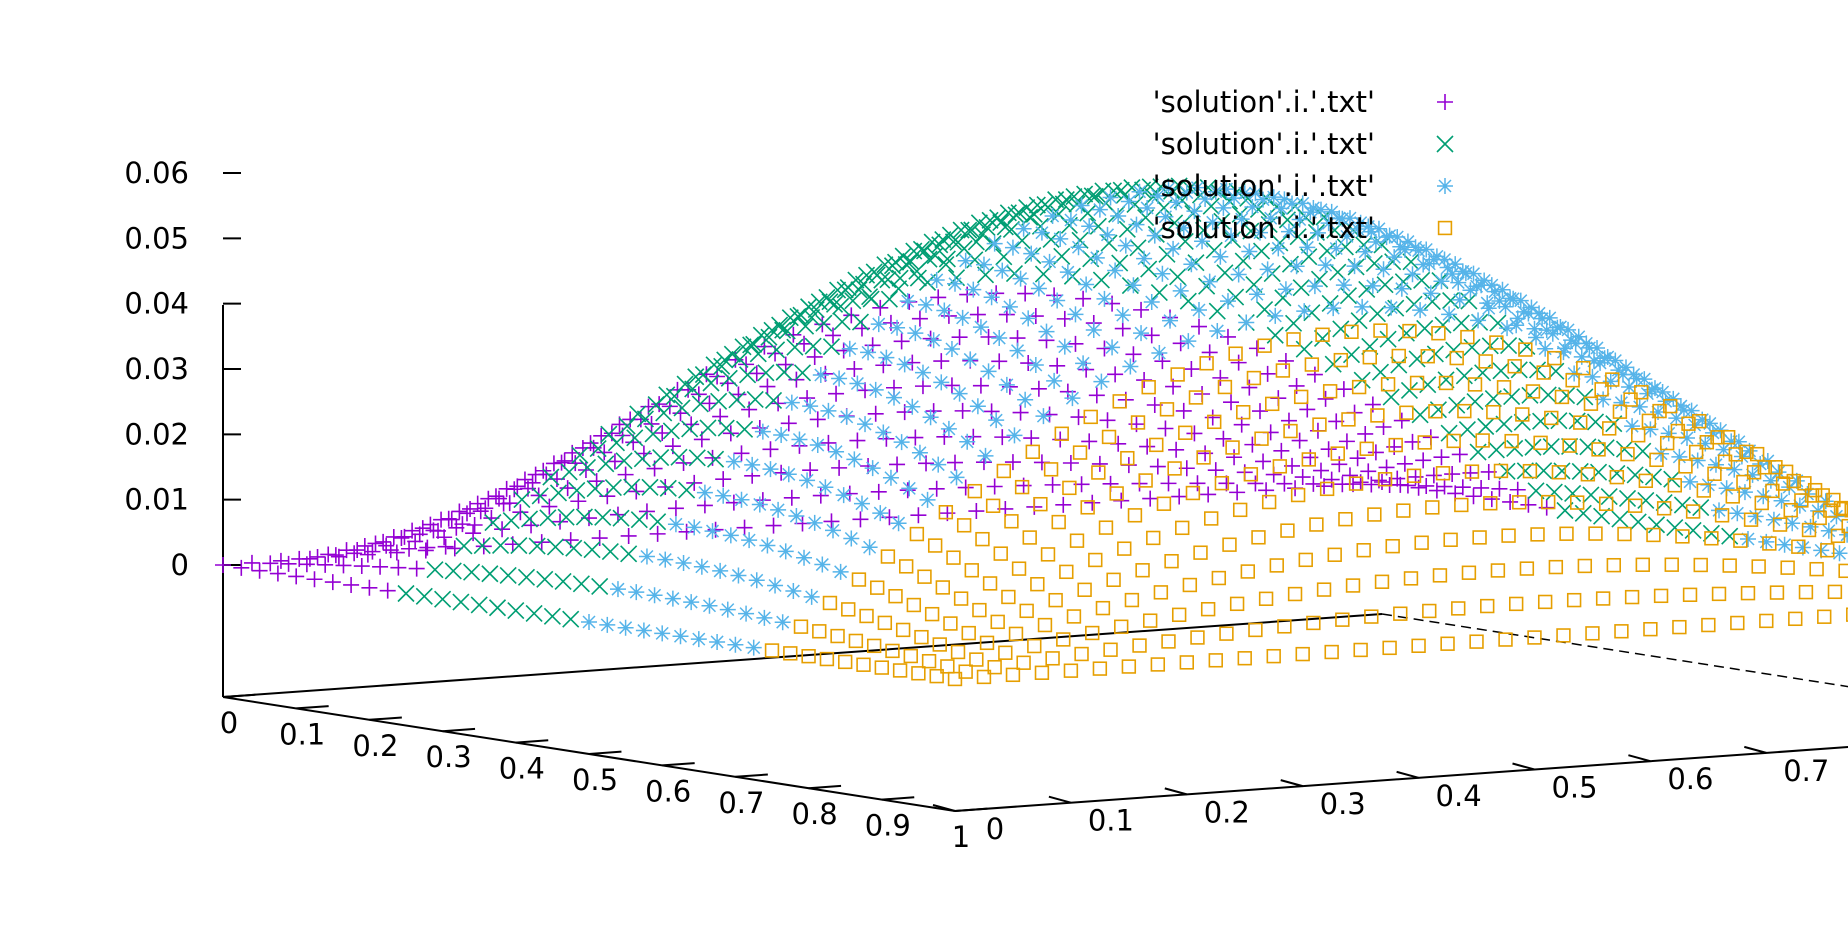 Image resolution: width=1848 pixels, height=952 pixels. What do you see at coordinates (1445, 228) in the screenshot?
I see `legend-marker` at bounding box center [1445, 228].